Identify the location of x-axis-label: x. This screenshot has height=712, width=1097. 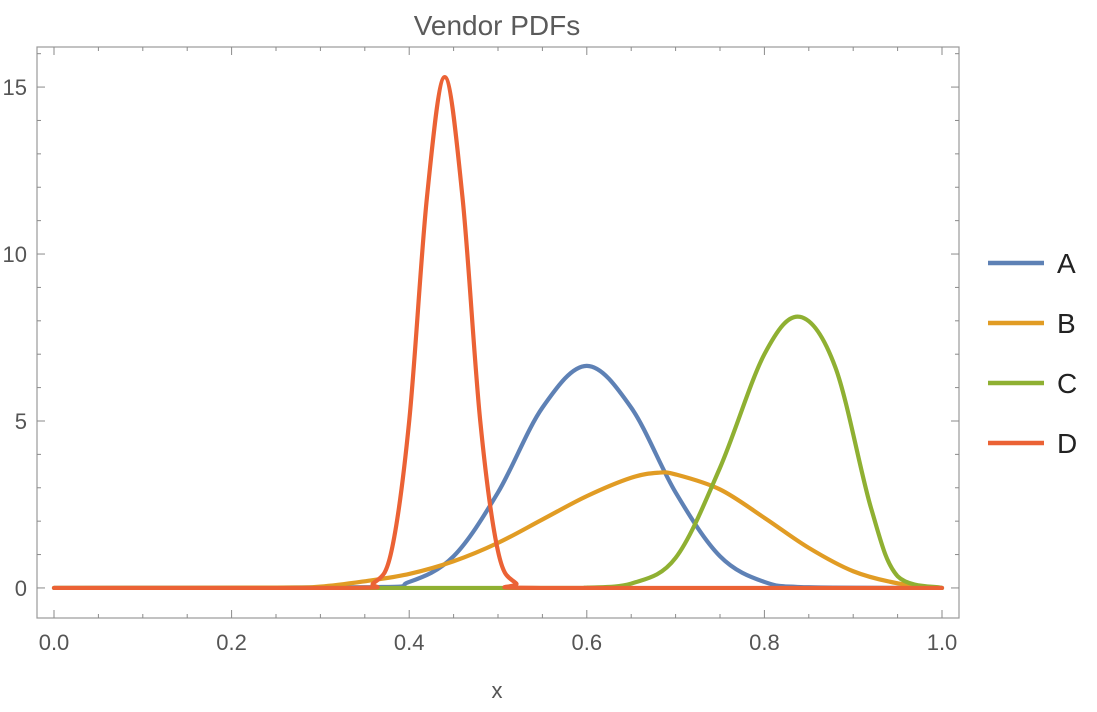
(497, 690).